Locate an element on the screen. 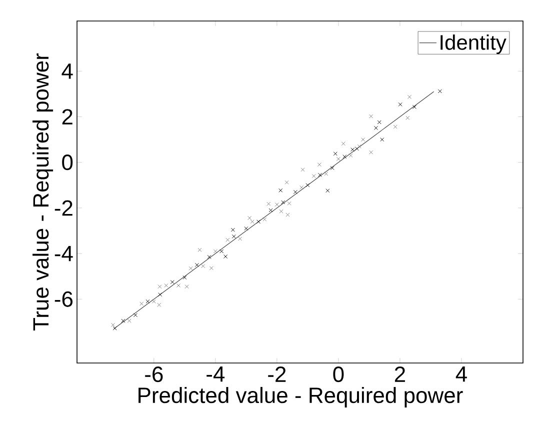 Image resolution: width=535 pixels, height=433 pixels. y-tick-label: 0 is located at coordinates (67, 162).